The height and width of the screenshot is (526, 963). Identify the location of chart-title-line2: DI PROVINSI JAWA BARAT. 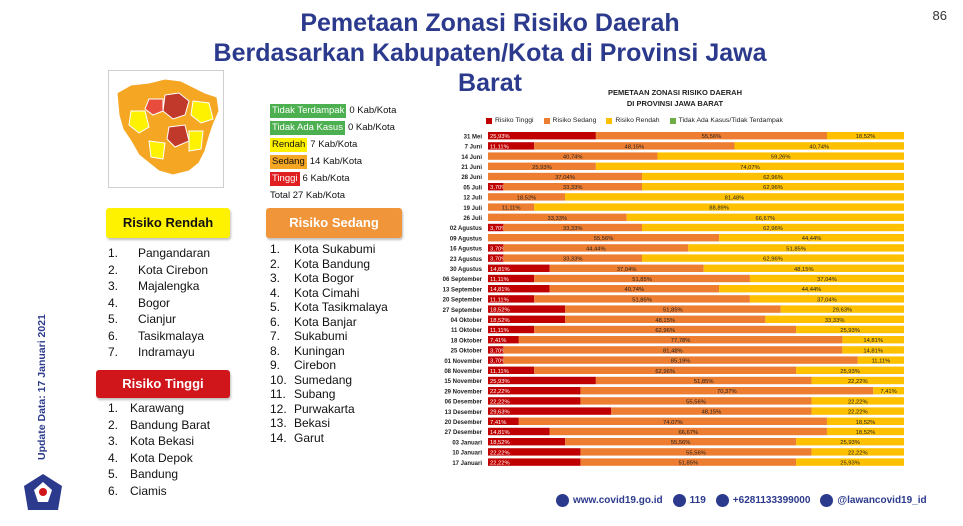
(675, 103).